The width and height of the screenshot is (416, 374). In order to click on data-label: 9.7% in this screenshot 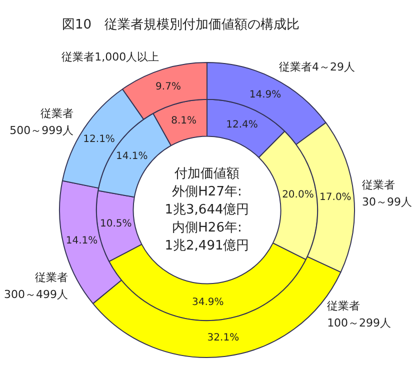, I will do `click(168, 86)`.